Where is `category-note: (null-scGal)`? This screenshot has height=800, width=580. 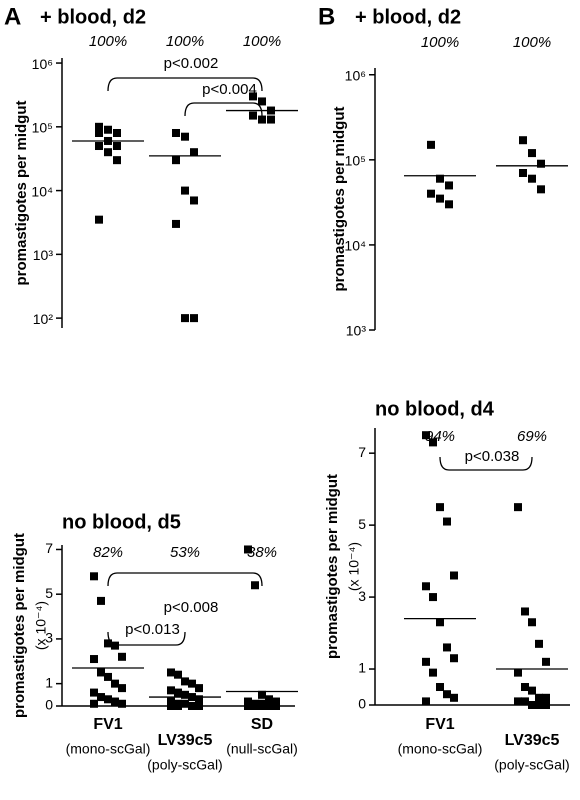
category-note: (null-scGal) is located at coordinates (262, 749).